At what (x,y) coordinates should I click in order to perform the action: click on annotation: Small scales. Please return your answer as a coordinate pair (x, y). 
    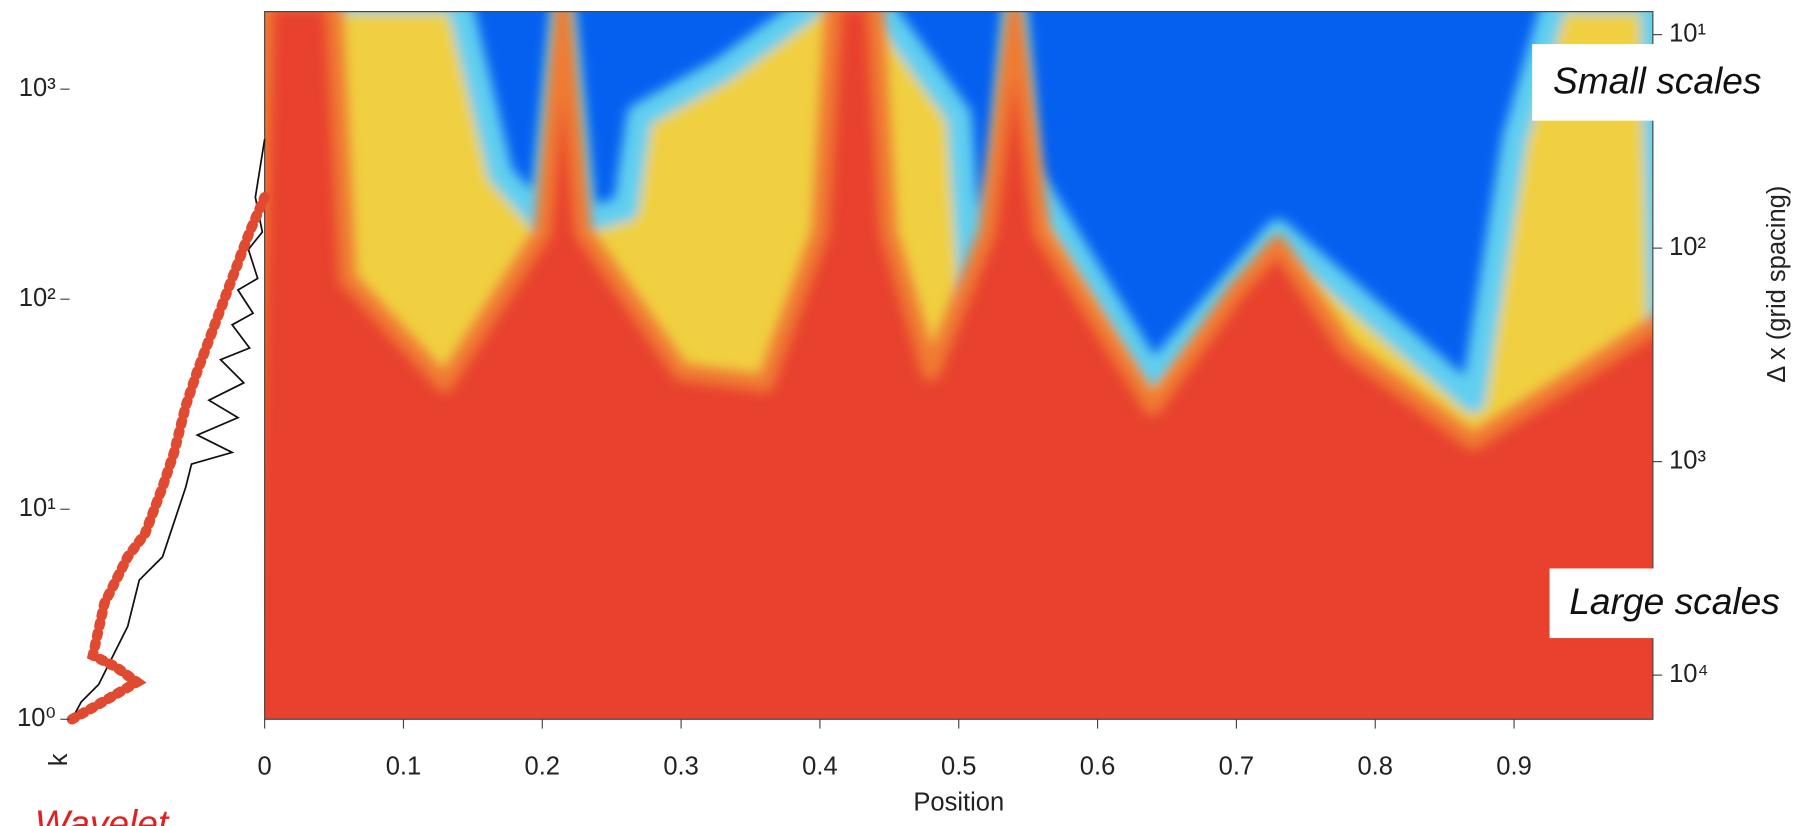
    Looking at the image, I should click on (1657, 80).